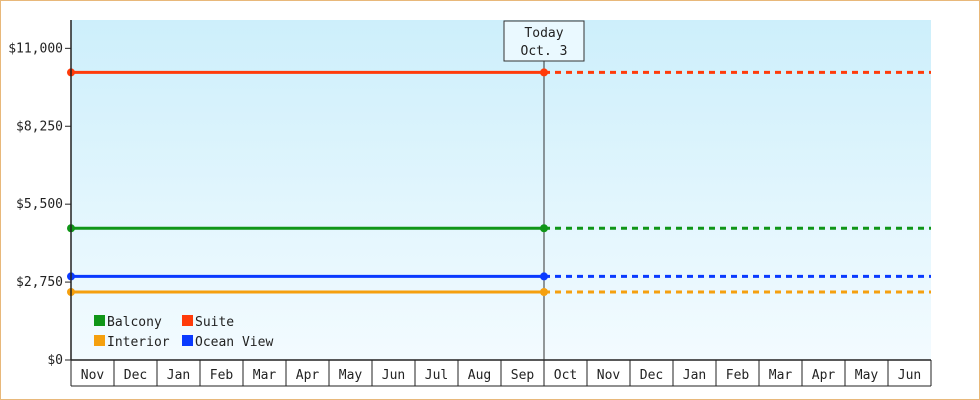 Image resolution: width=980 pixels, height=400 pixels. Describe the element at coordinates (436, 375) in the screenshot. I see `x-tick-label: Jul` at that location.